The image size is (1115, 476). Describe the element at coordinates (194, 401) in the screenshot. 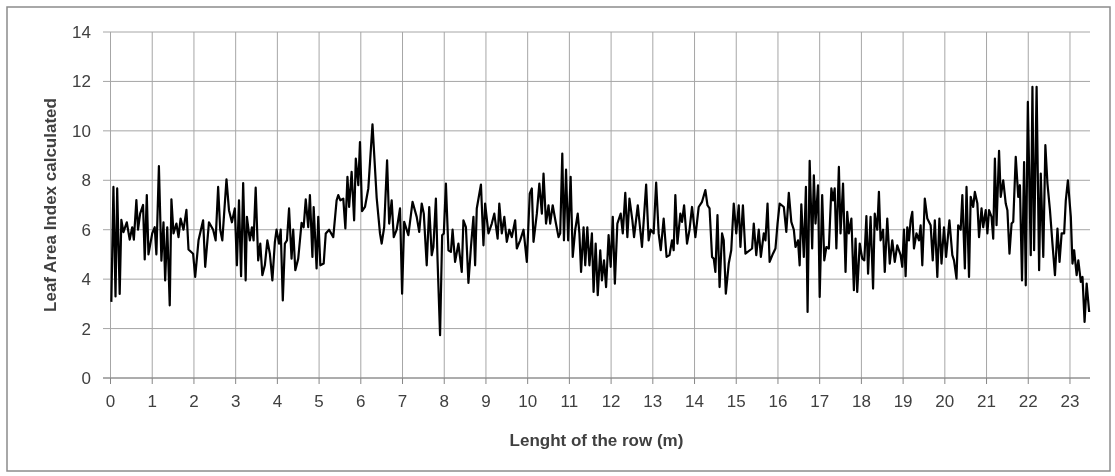

I see `x-tick-label: 2` at that location.